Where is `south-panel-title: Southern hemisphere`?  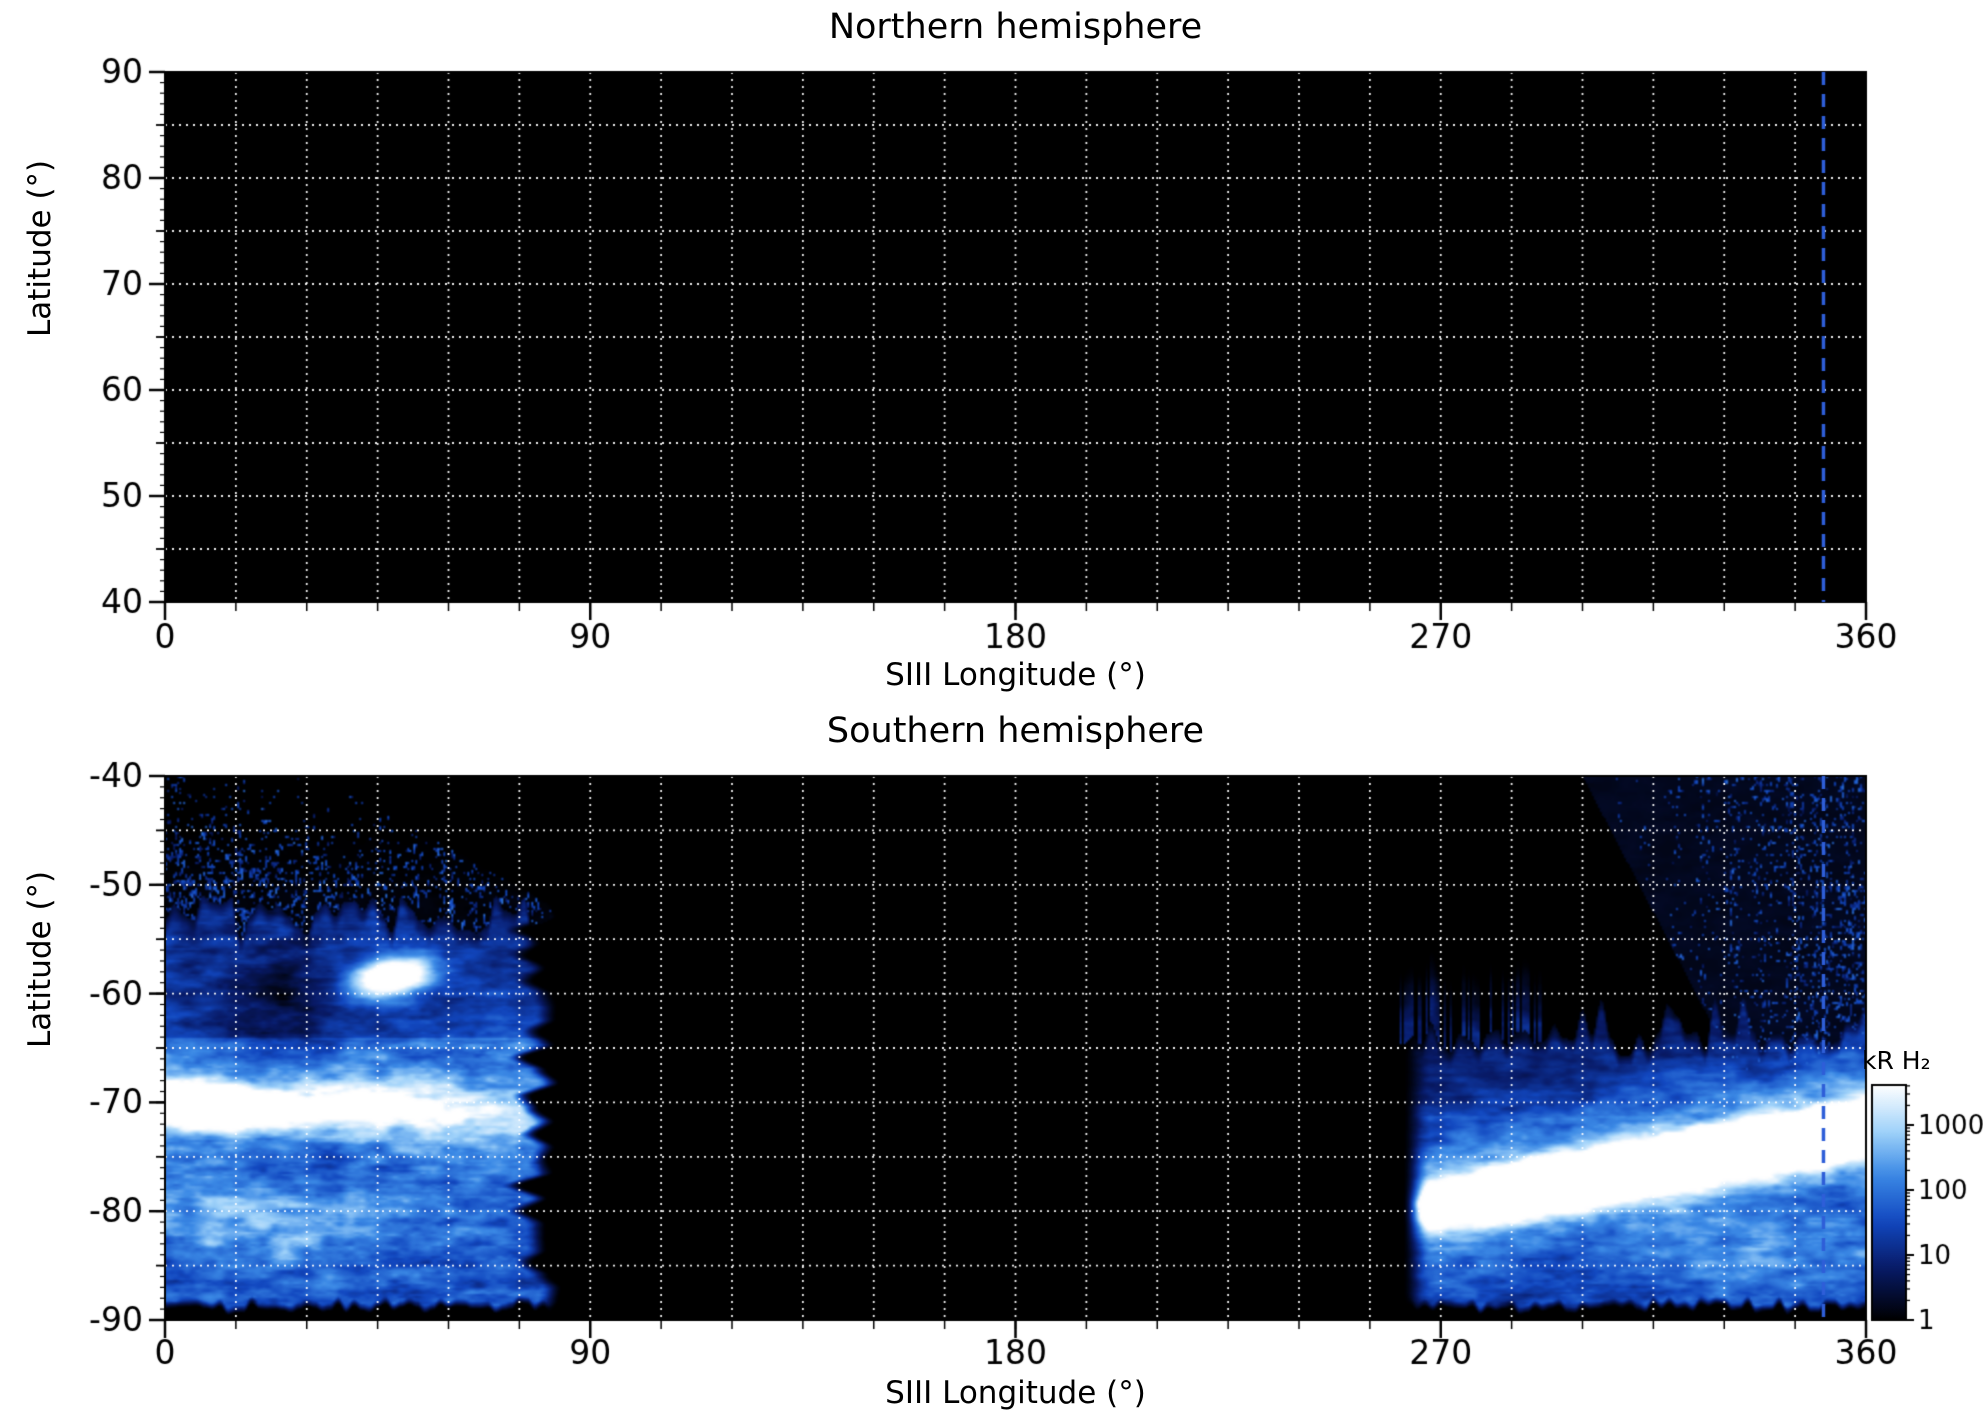
south-panel-title: Southern hemisphere is located at coordinates (1015, 731).